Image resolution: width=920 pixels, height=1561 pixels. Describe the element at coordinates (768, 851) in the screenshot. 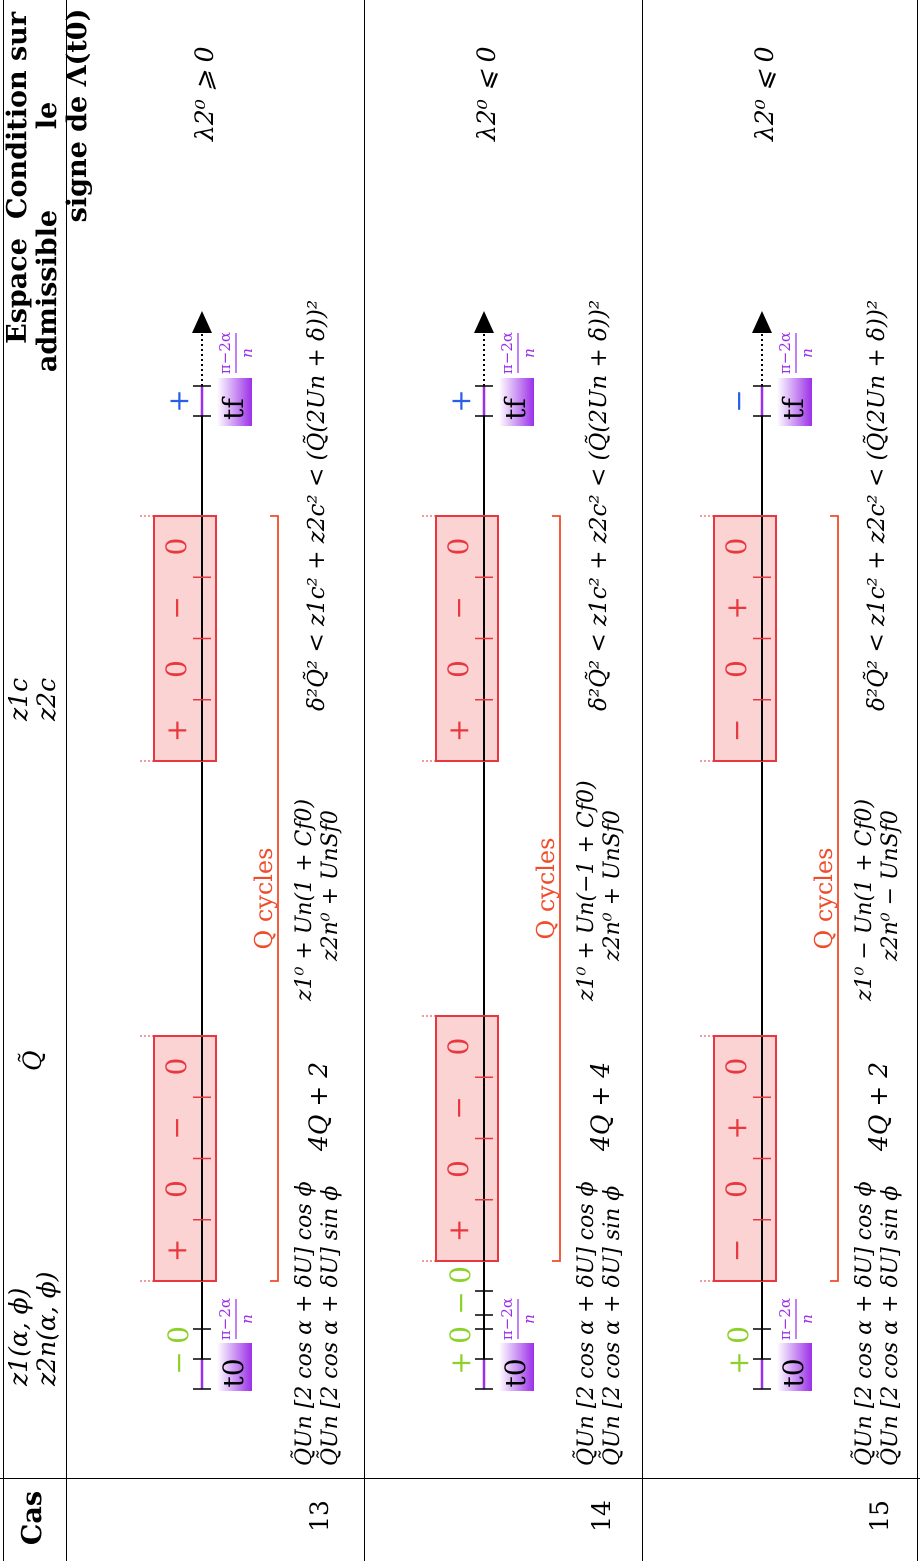

I see `timeline-diagram: t0 π−2α n tf π−2α n +0 − 0 +0 − 0 +0 Q cycles −` at that location.